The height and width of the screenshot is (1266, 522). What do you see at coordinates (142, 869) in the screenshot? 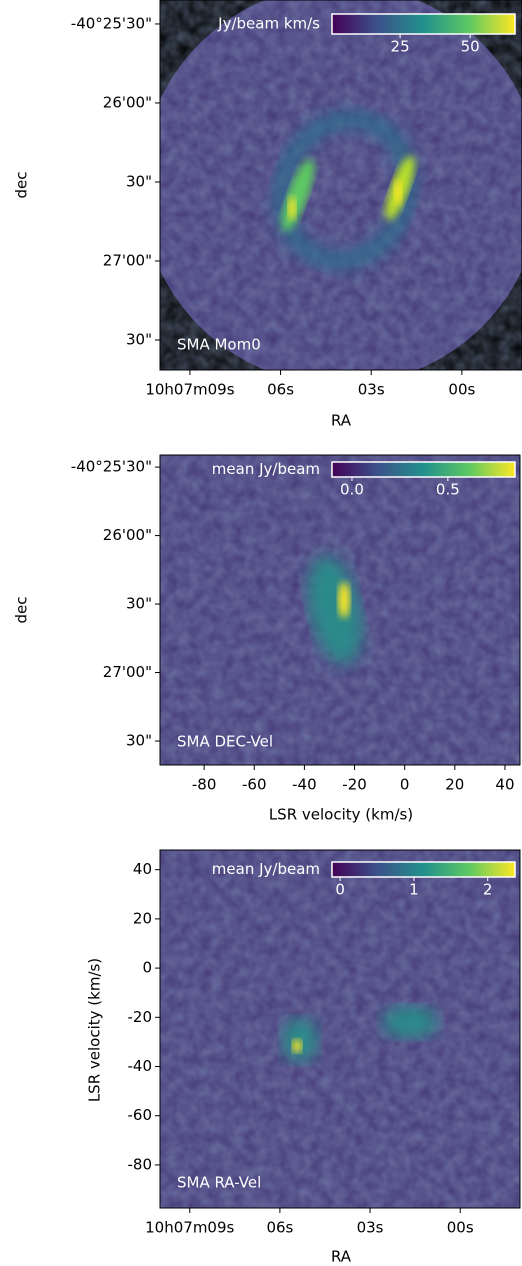
I see `y-tick-label: 40` at bounding box center [142, 869].